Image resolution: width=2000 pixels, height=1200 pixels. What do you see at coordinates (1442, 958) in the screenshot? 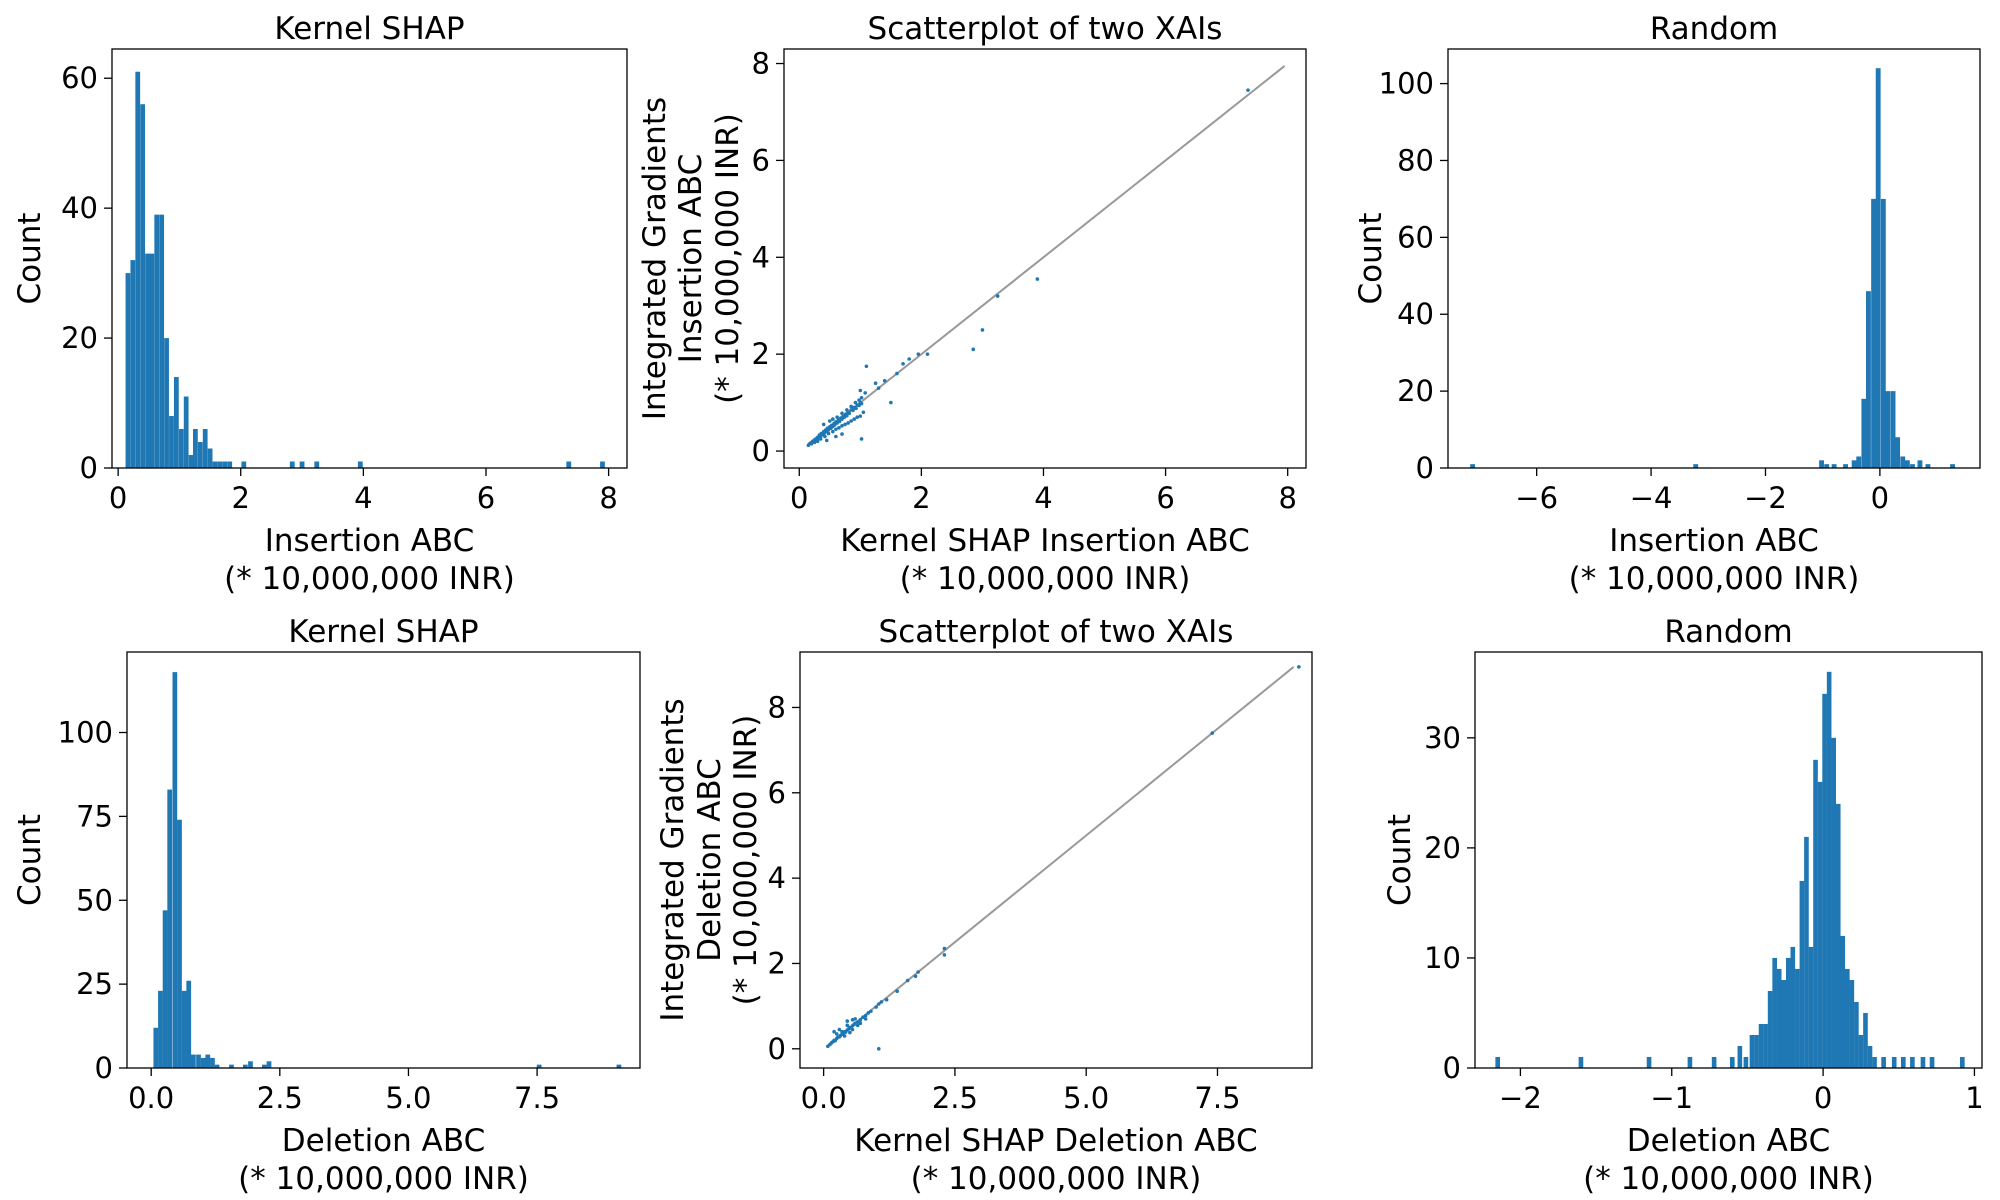
I see `y-tick-label: 10` at bounding box center [1442, 958].